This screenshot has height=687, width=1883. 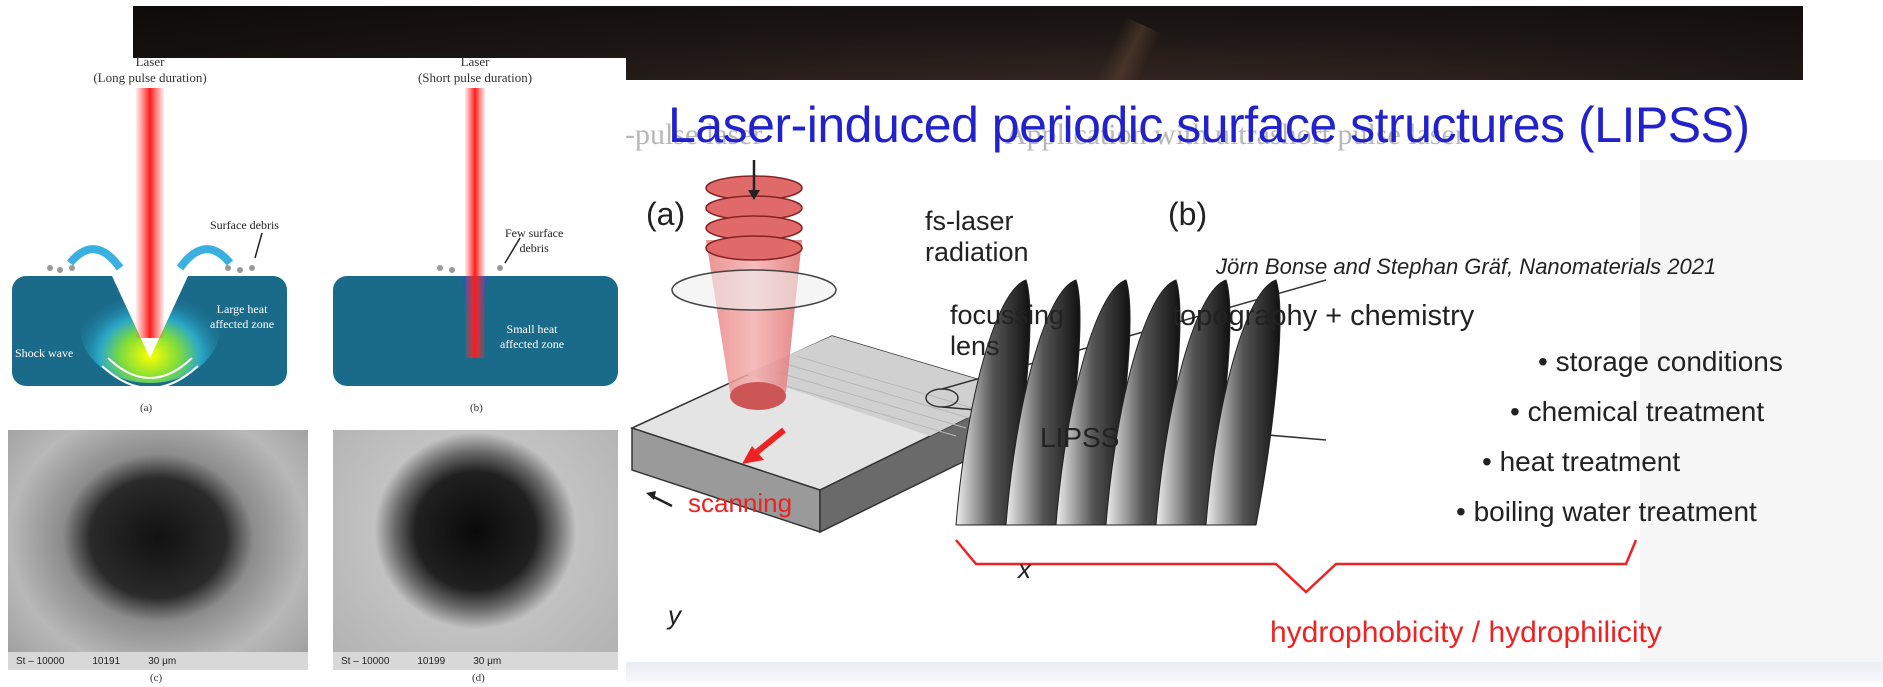 I want to click on treatment-item: • storage conditions, so click(x=1660, y=361).